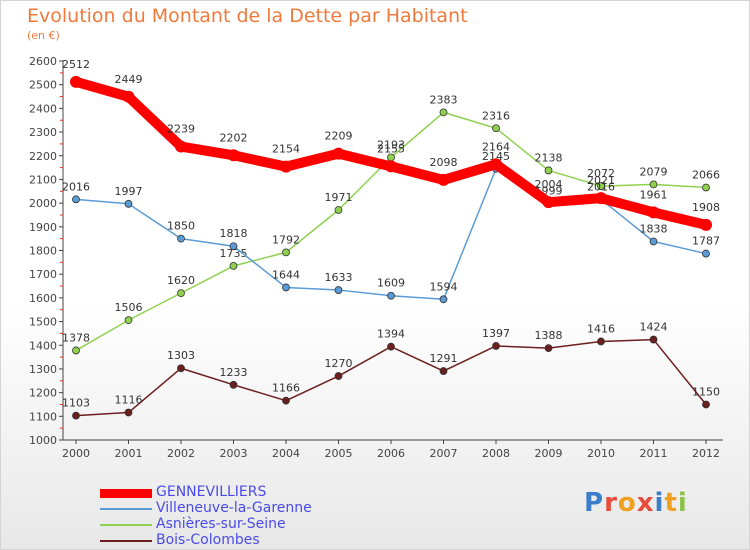  What do you see at coordinates (444, 358) in the screenshot?
I see `data-label-bois-colombes: 1291` at bounding box center [444, 358].